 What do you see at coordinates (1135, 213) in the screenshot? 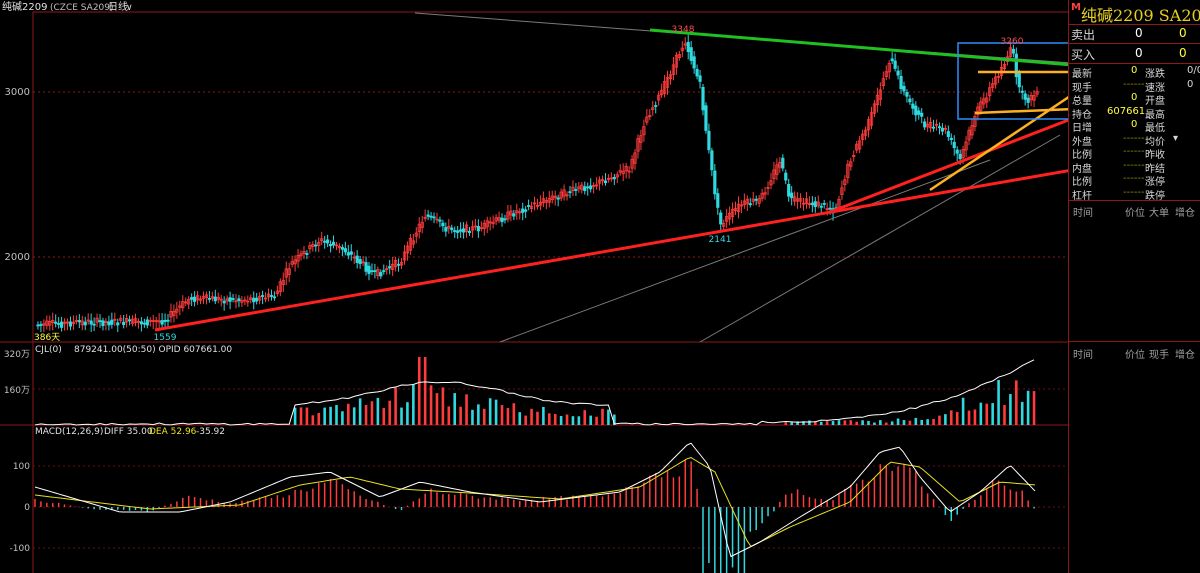
I see `col-price: 价位` at bounding box center [1135, 213].